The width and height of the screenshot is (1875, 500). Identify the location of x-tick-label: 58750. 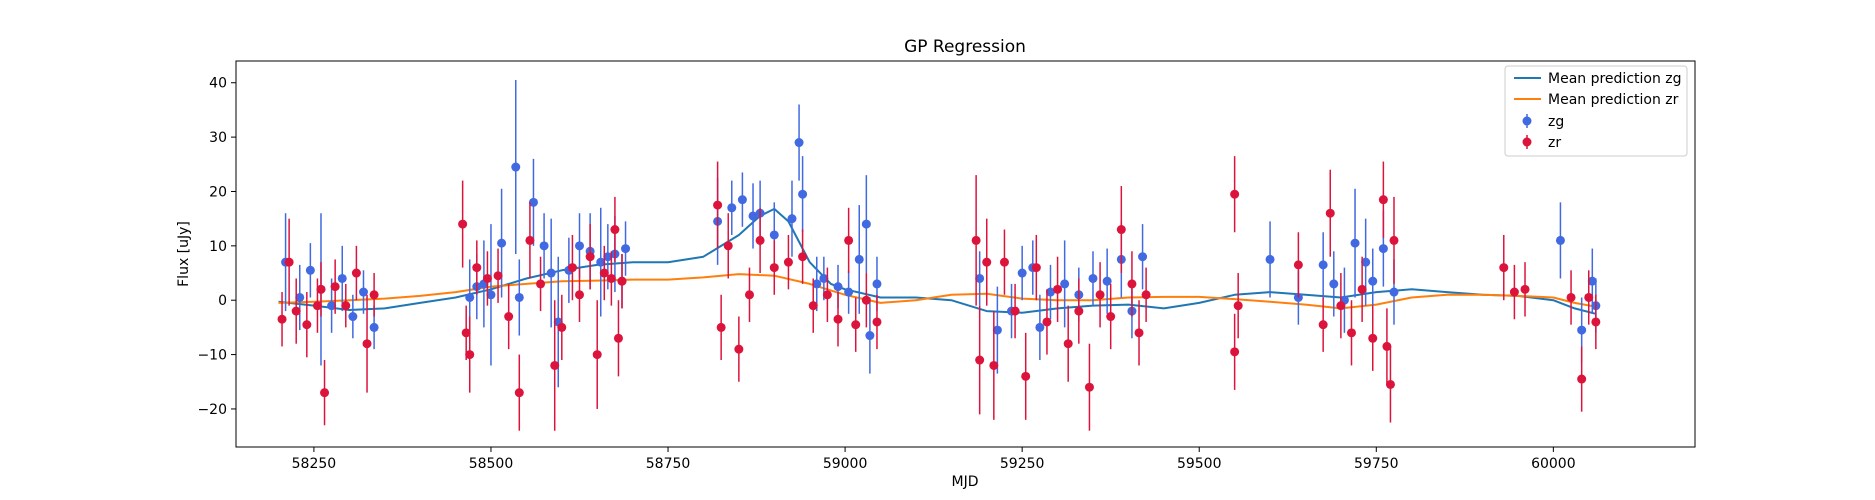
(668, 464).